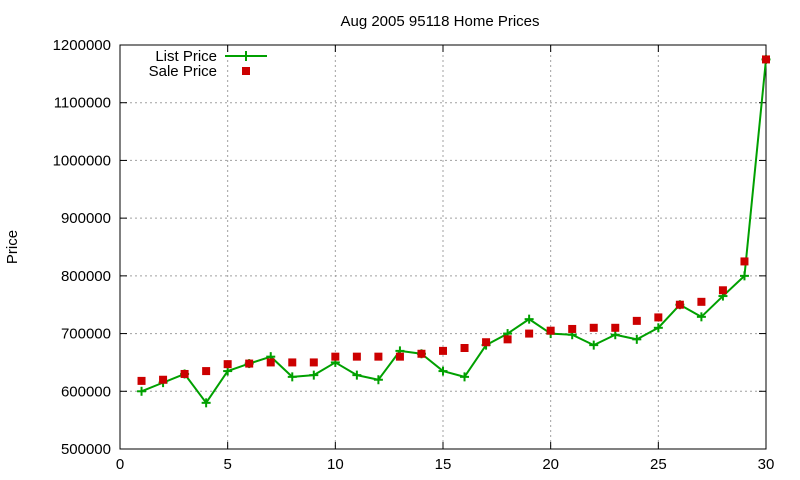 This screenshot has width=800, height=480. What do you see at coordinates (443, 464) in the screenshot?
I see `x-tick-label: 15` at bounding box center [443, 464].